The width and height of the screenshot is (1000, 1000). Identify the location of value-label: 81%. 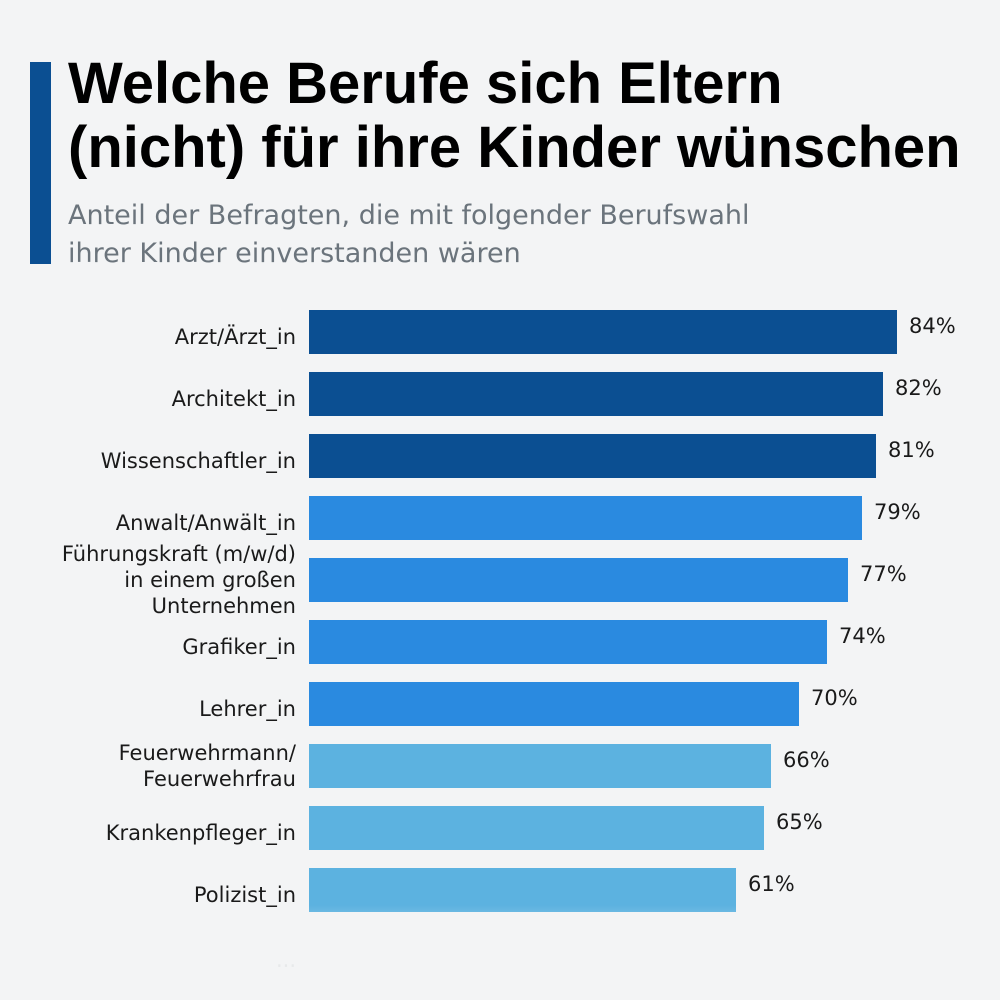
(911, 450).